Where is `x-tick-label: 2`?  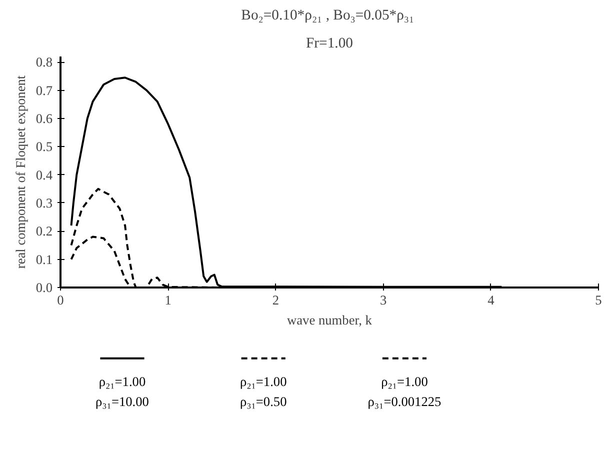
x-tick-label: 2 is located at coordinates (276, 300).